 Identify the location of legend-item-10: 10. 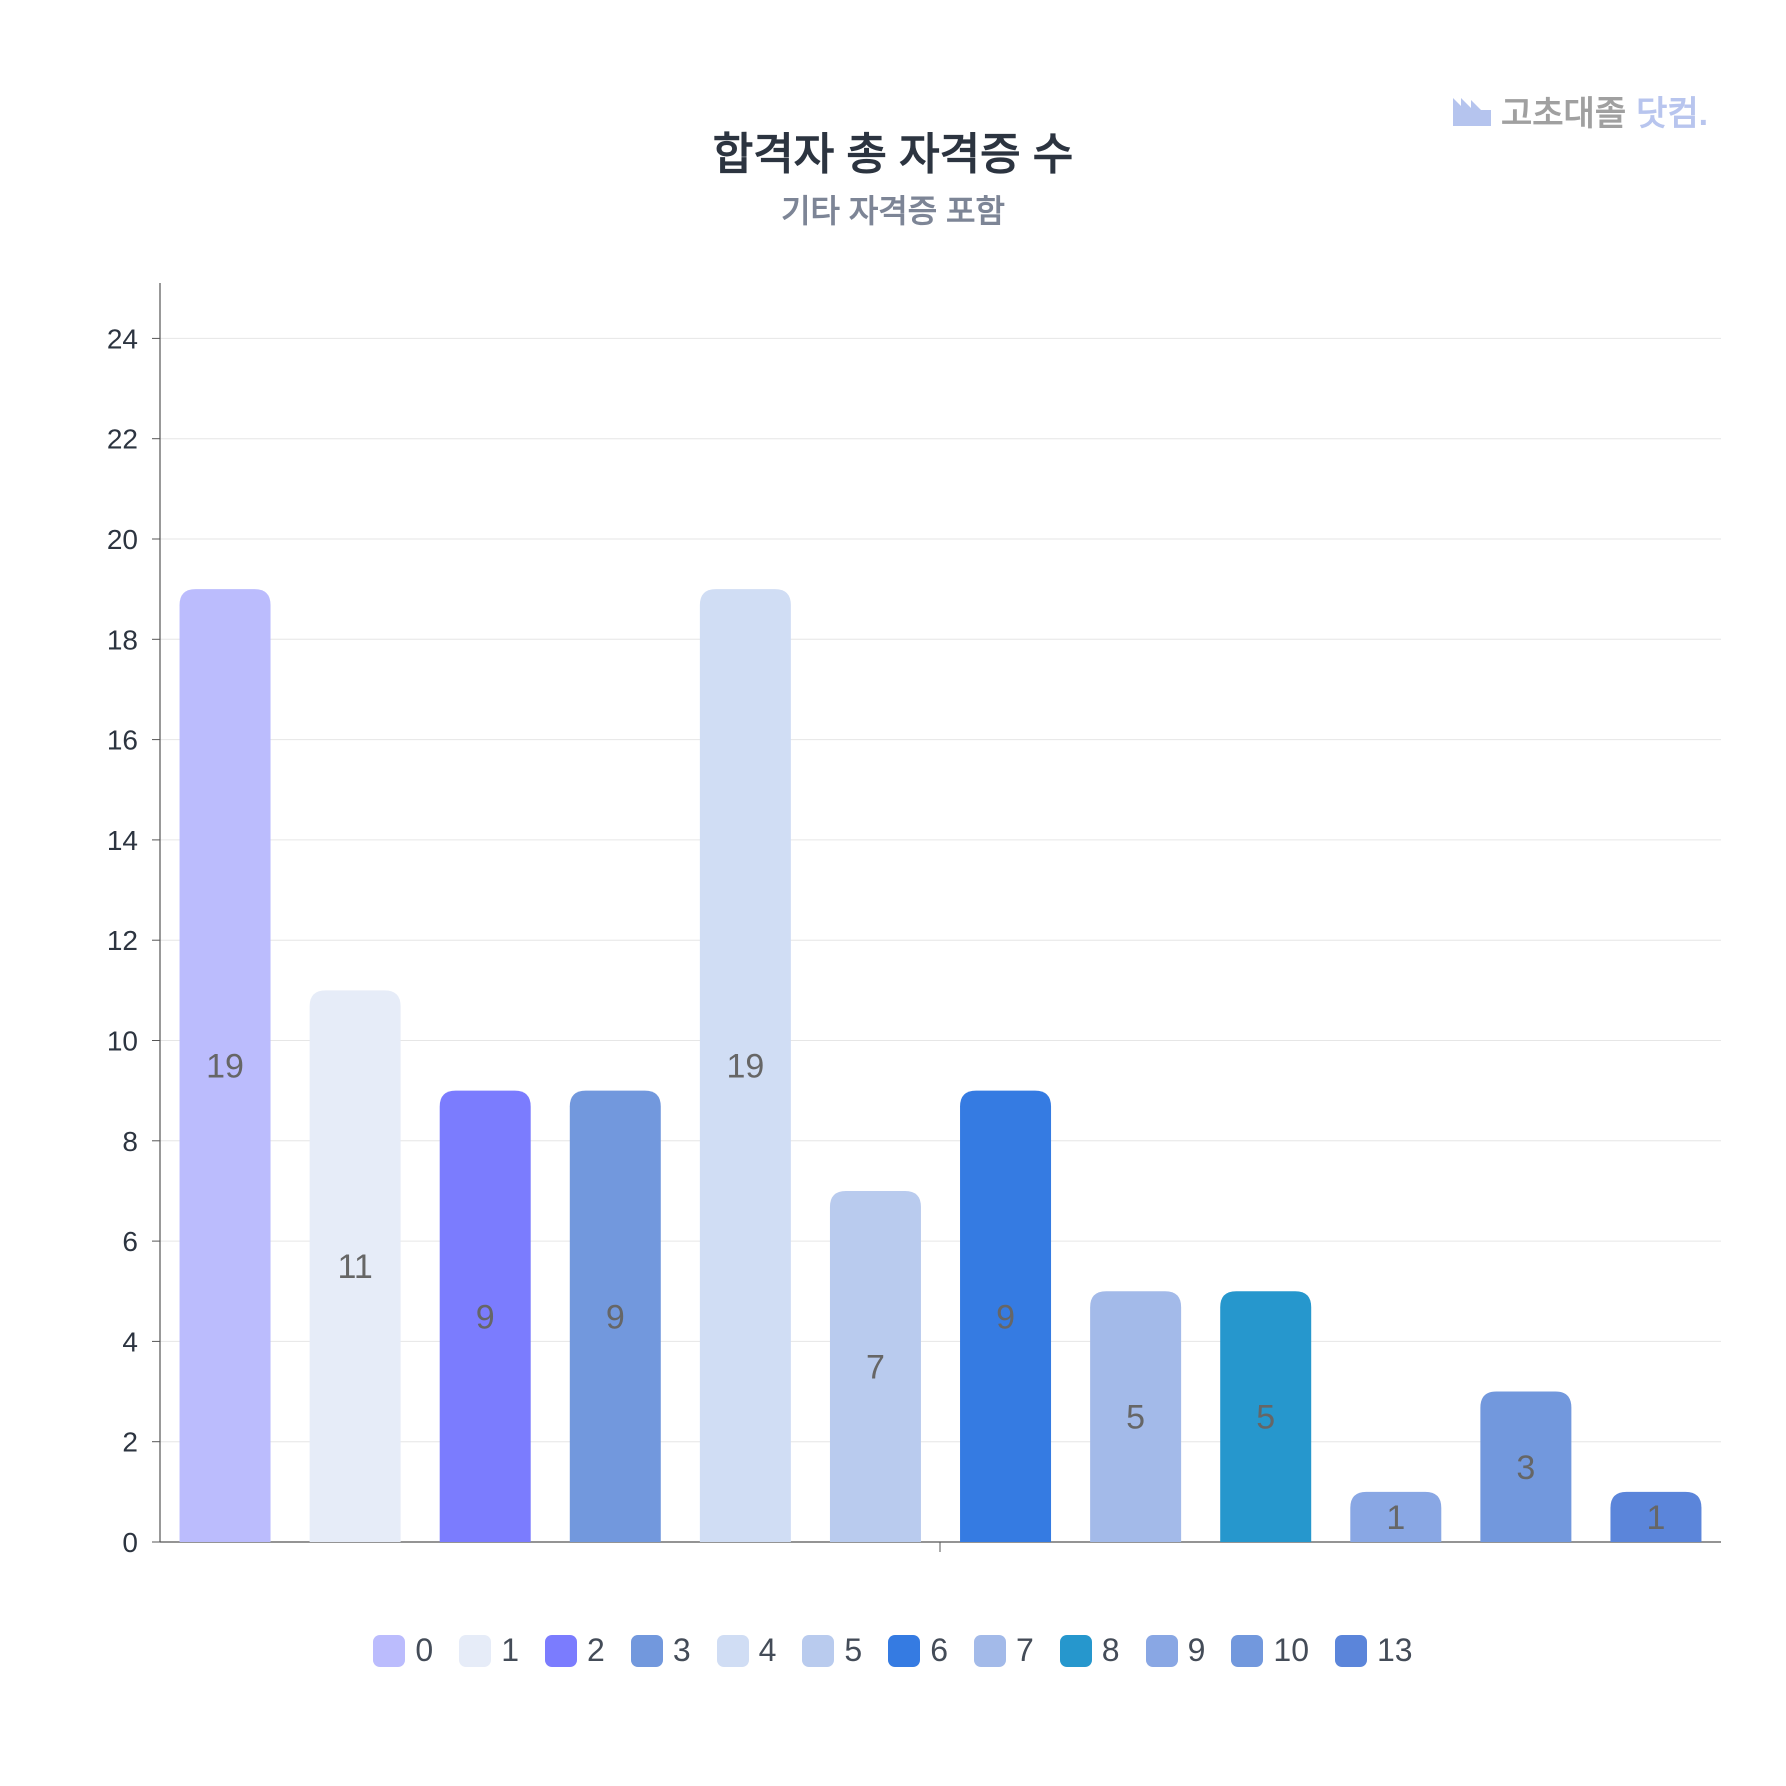
(1270, 1650).